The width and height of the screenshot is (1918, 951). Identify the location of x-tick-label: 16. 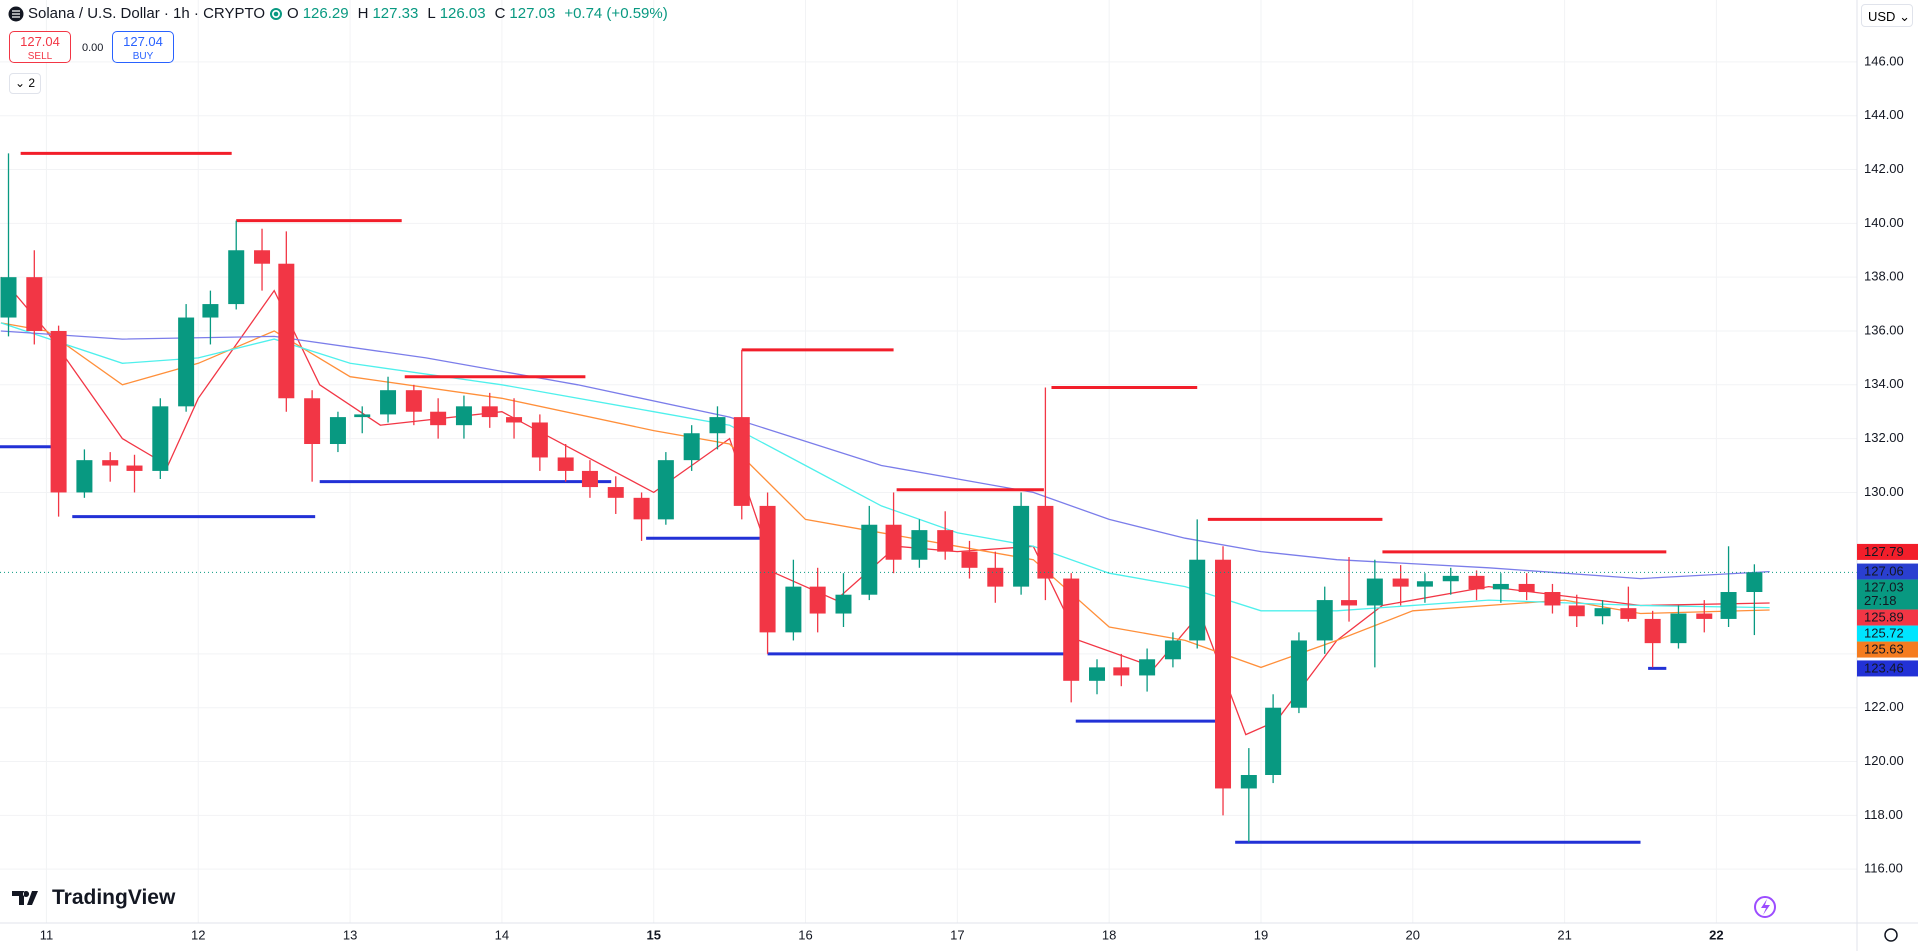
(805, 934).